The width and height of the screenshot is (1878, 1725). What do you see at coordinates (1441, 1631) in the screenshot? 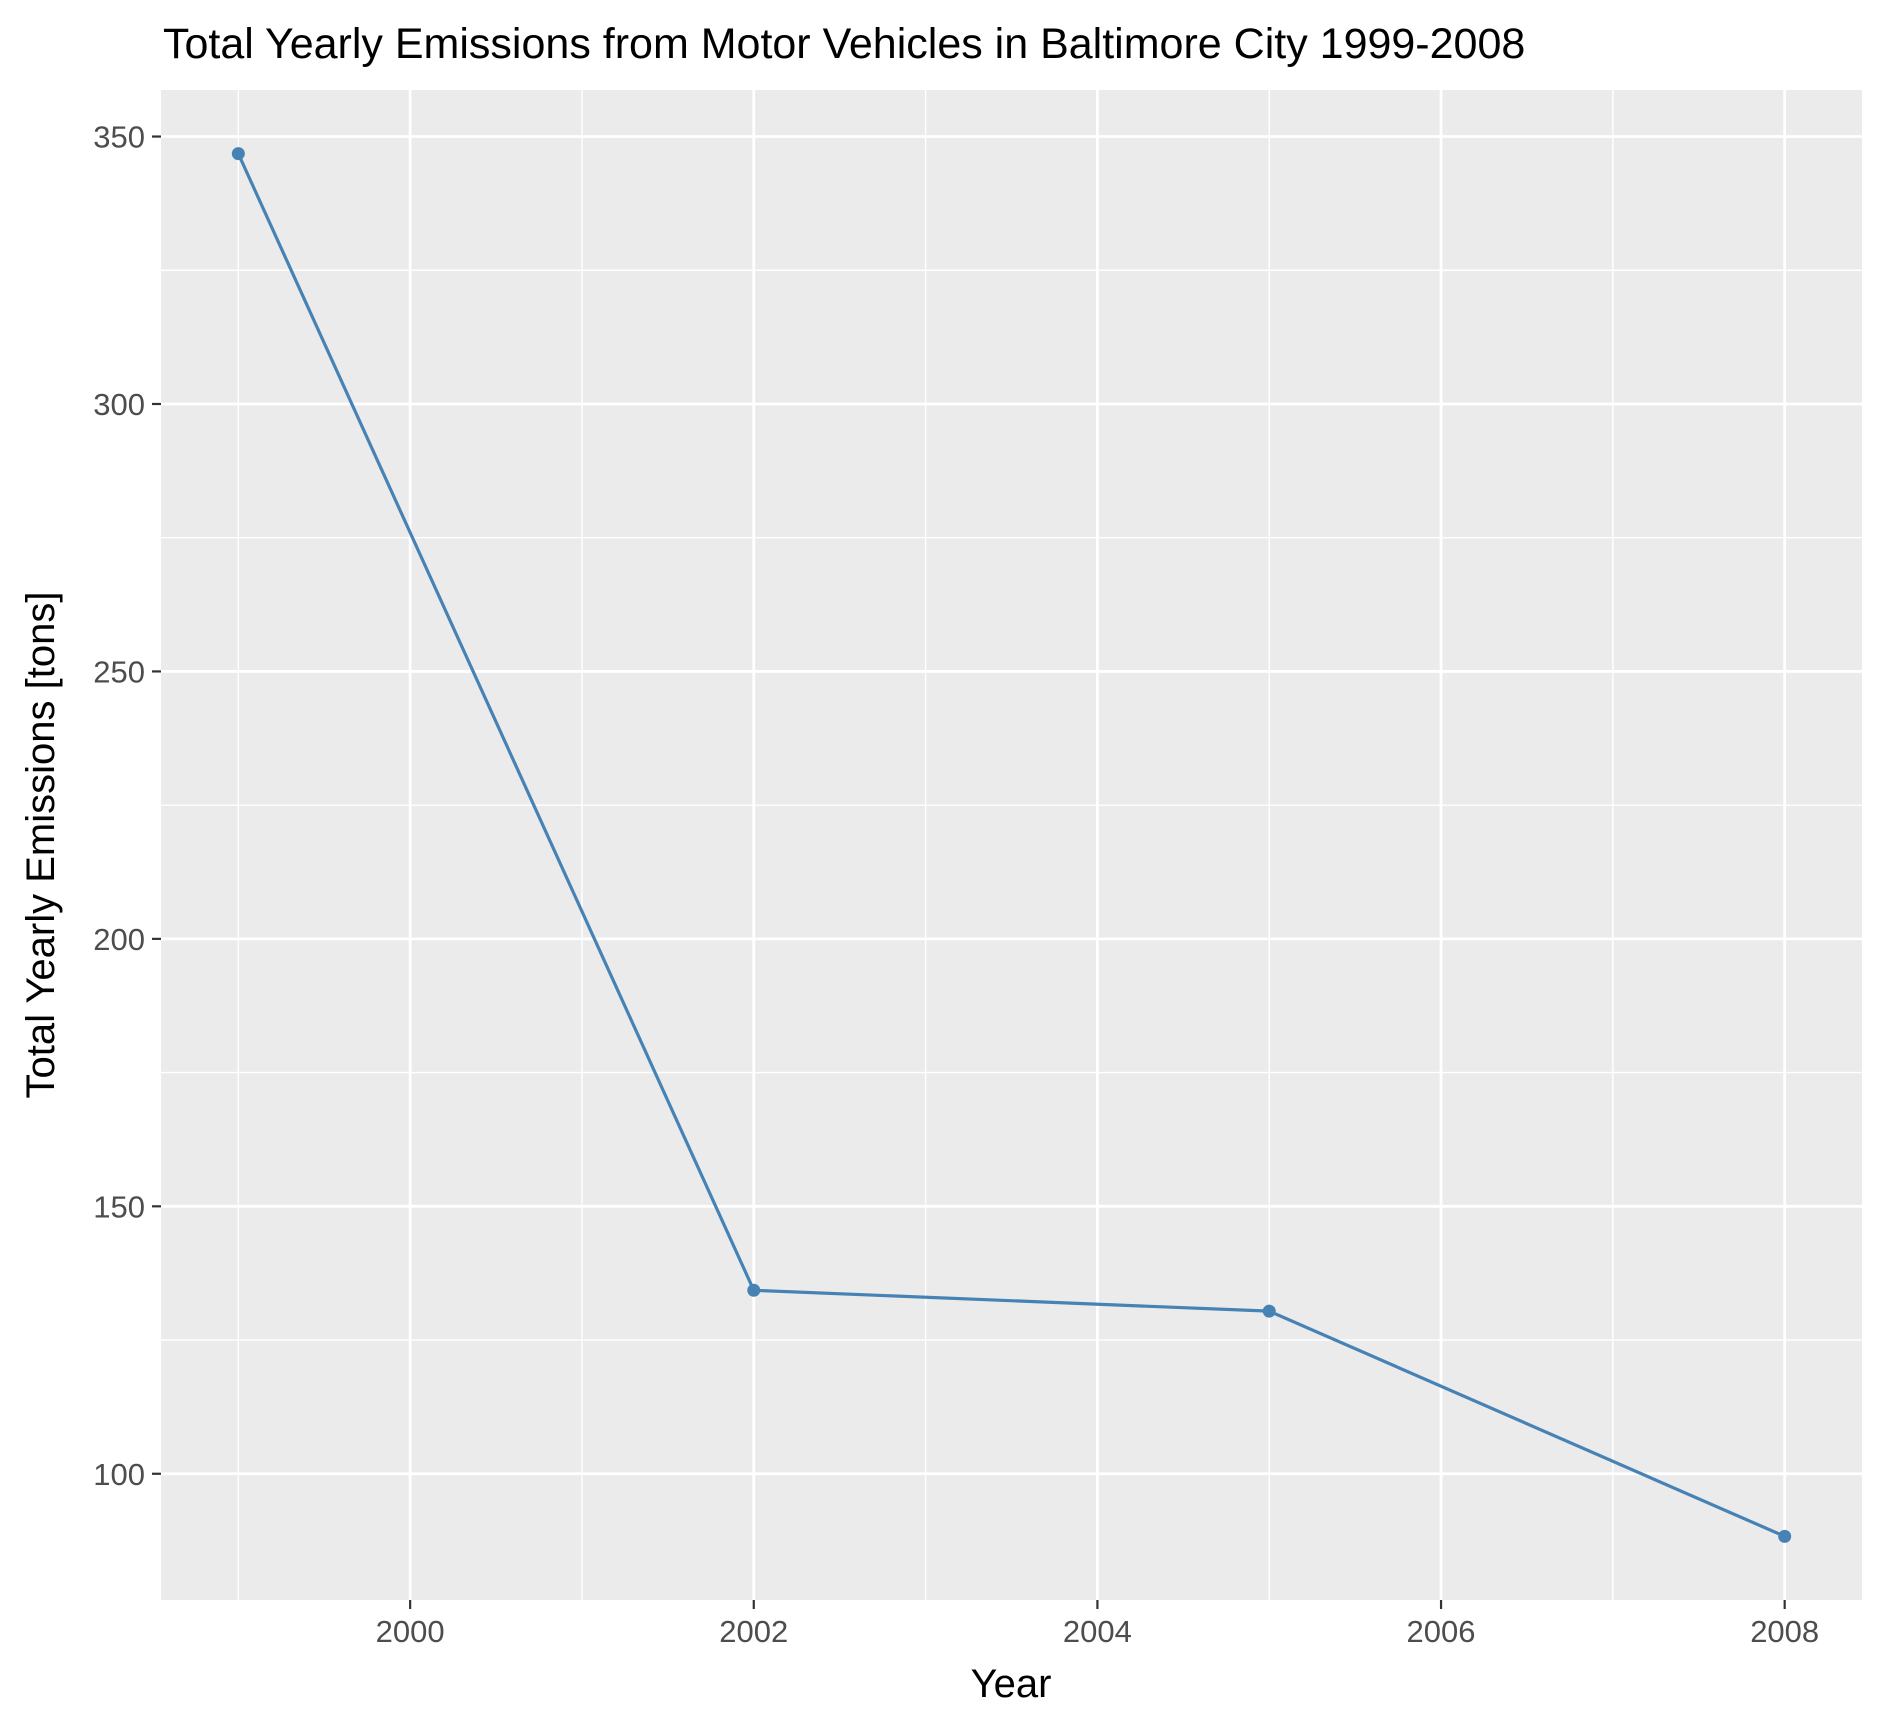
I see `x-tick-label: 2006` at bounding box center [1441, 1631].